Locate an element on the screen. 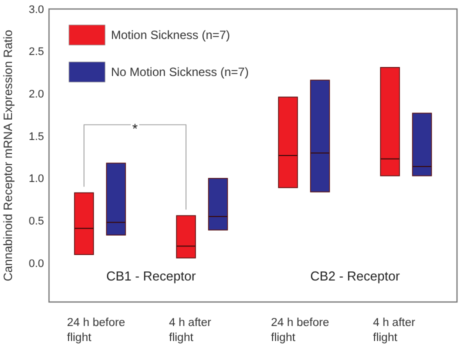  y-tick-label: 1.5 is located at coordinates (36, 136).